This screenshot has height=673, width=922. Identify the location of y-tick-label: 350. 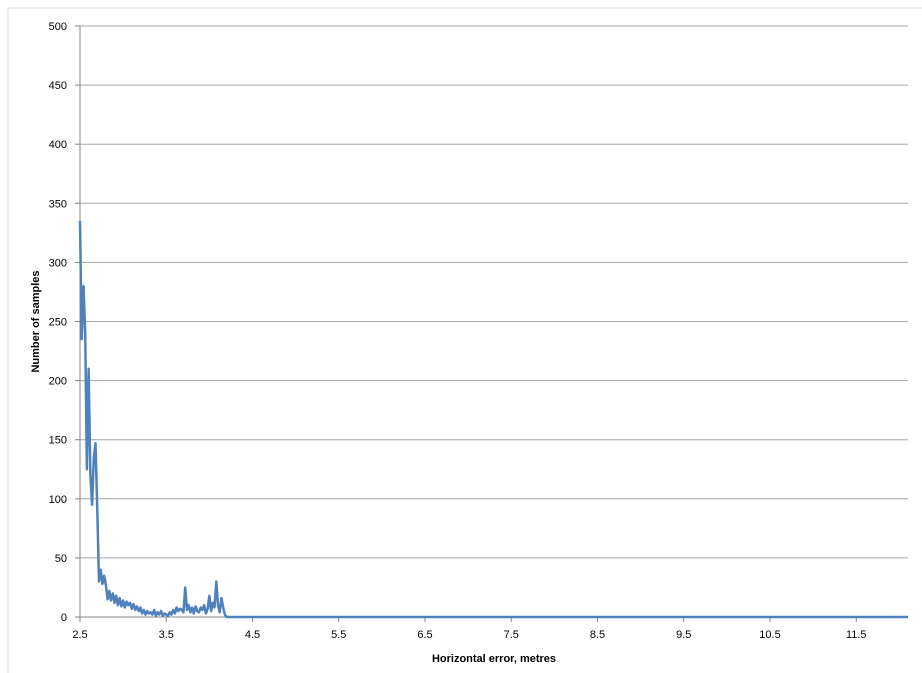
(58, 204).